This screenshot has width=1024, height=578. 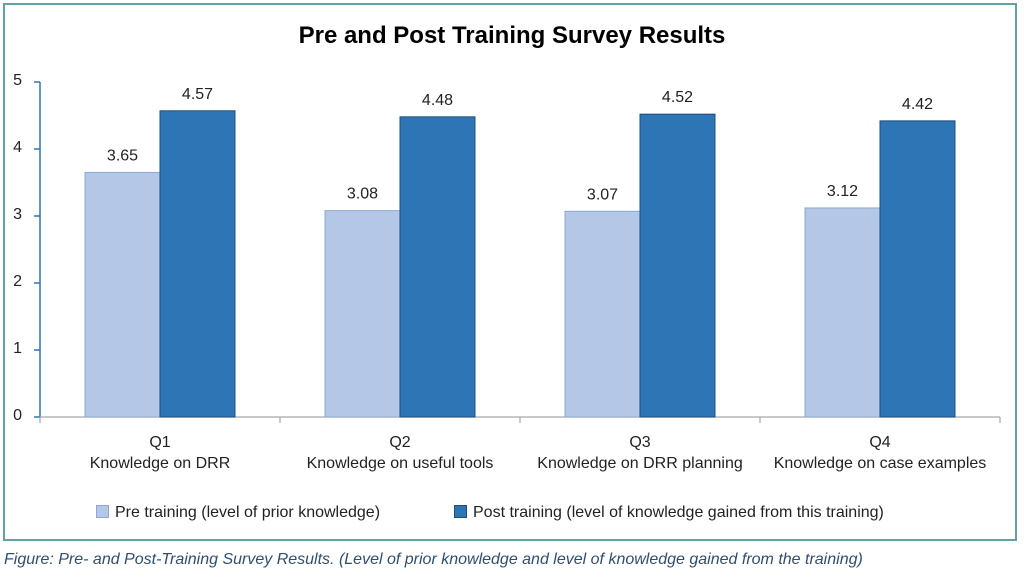 I want to click on bar-post-q3, so click(x=677, y=265).